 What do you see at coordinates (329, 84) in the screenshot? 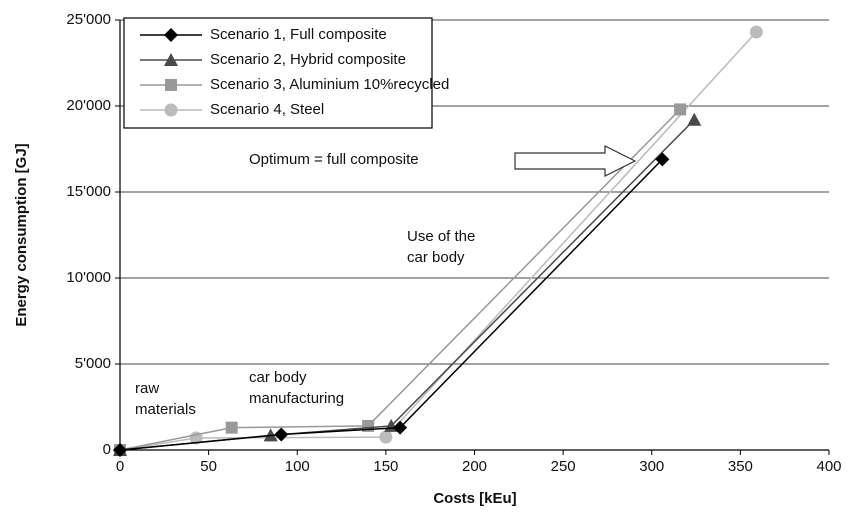
I see `legend-label: Scenario 3, Aluminium 10%recycled` at bounding box center [329, 84].